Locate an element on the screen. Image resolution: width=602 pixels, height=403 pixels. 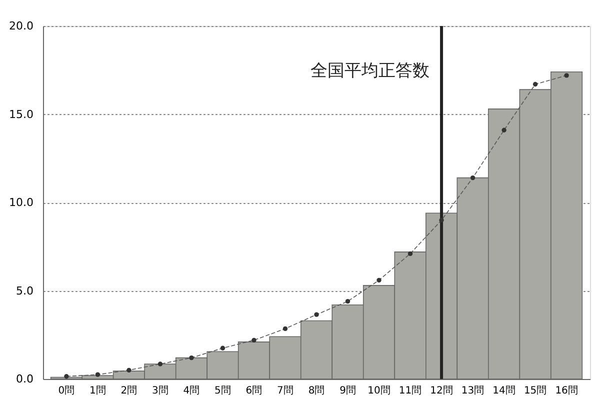
x-tick-label: 14問 is located at coordinates (504, 391).